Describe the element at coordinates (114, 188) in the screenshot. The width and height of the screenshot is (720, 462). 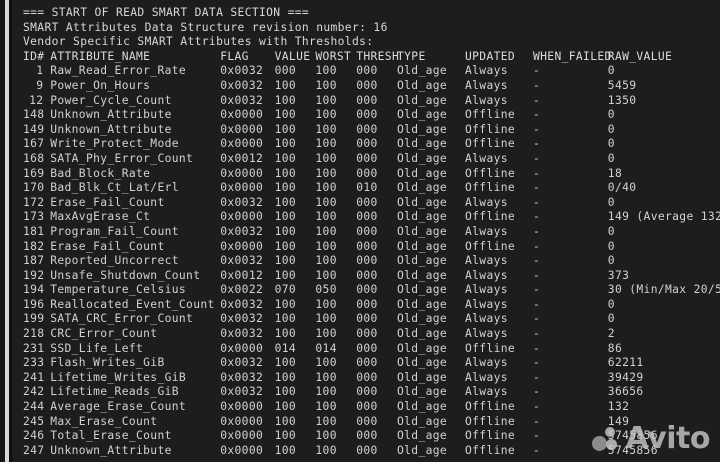
I see `row-cell-attribute-name: Bad_Blk_Ct_Lat/Erl` at that location.